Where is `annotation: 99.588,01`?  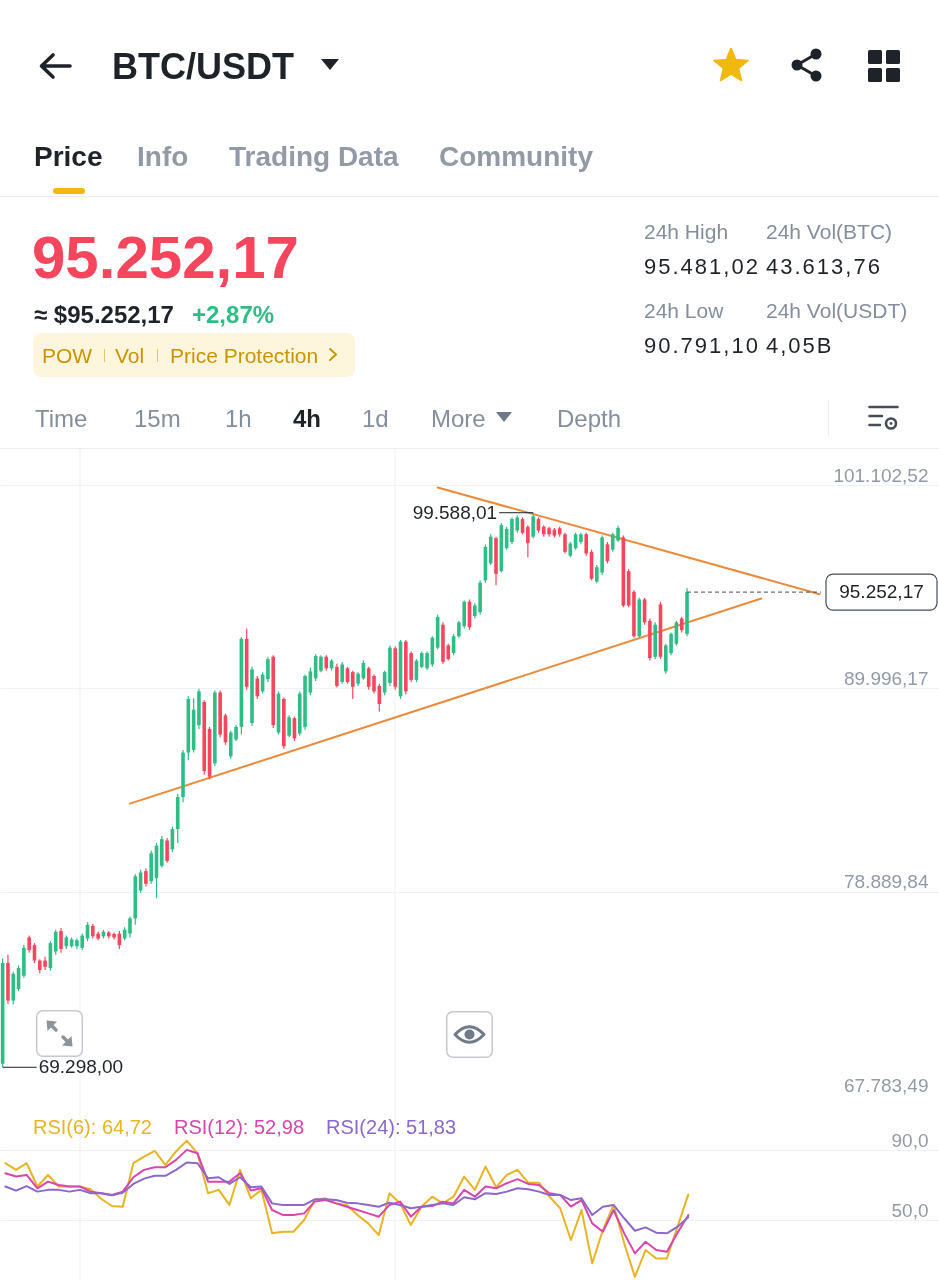 annotation: 99.588,01 is located at coordinates (455, 512).